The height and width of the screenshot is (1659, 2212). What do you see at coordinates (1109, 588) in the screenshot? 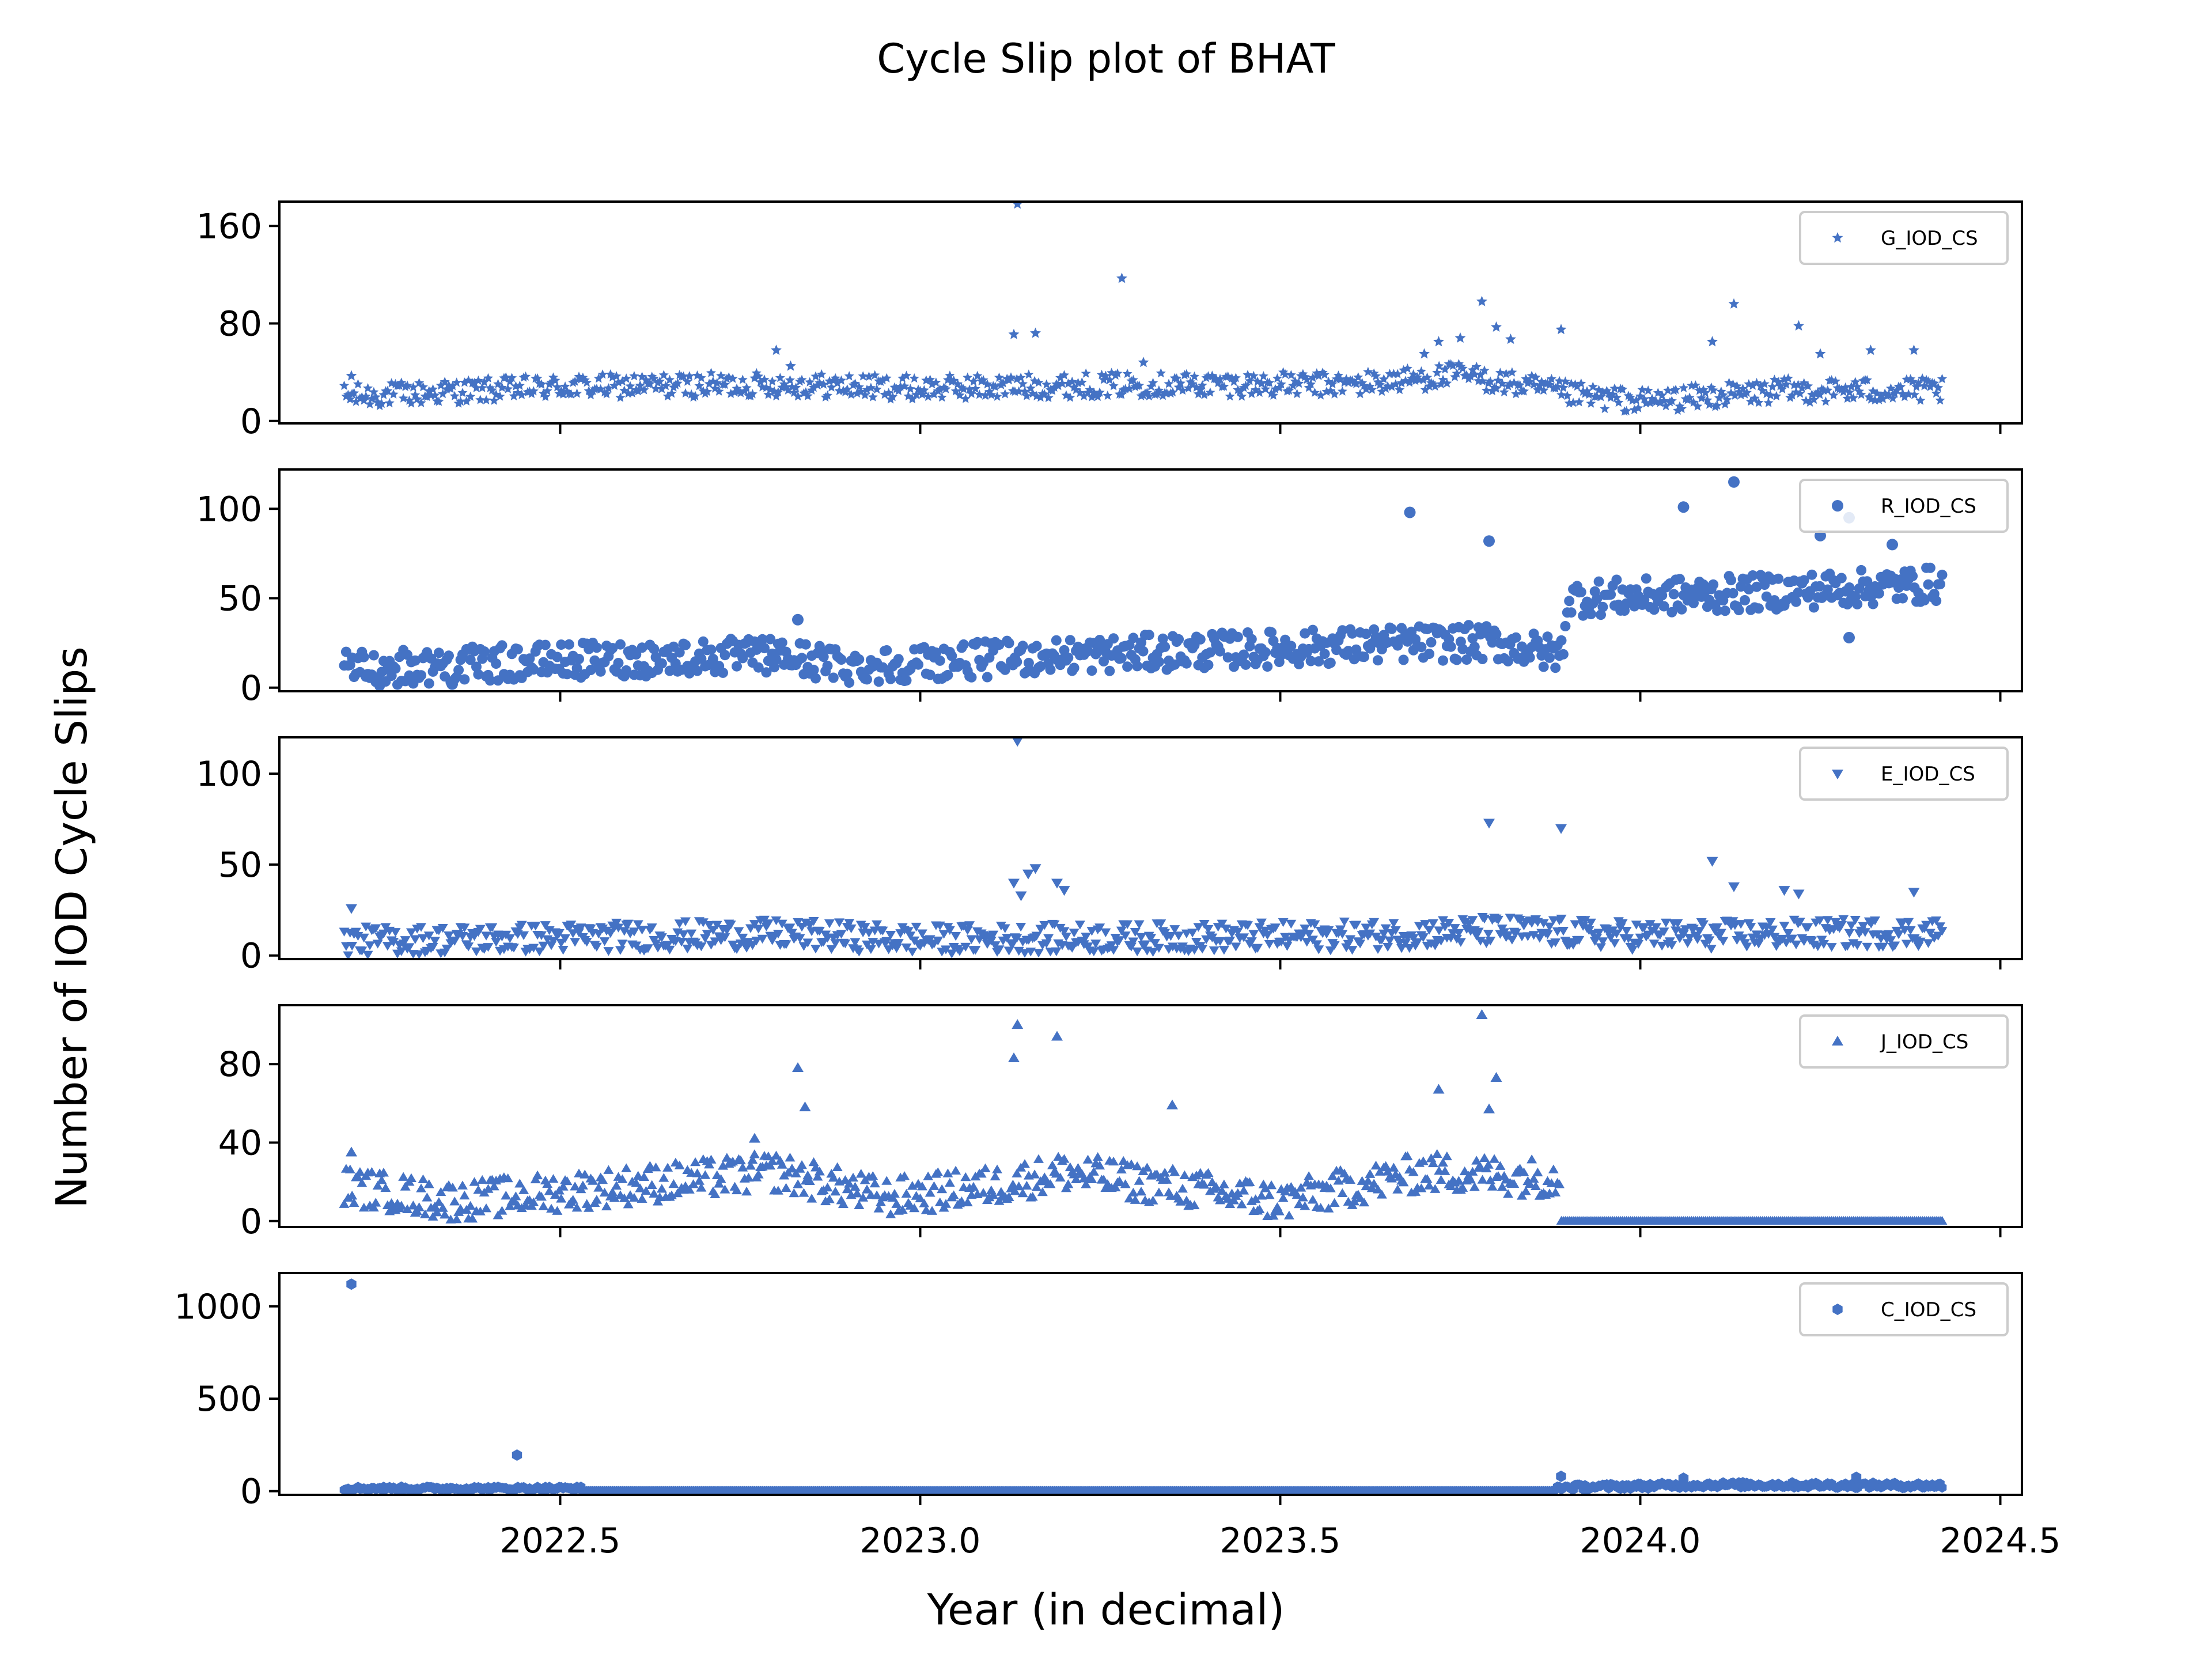
I see `subplot-r-iod-cs: 0 50 100 R_IOD_CS` at bounding box center [1109, 588].